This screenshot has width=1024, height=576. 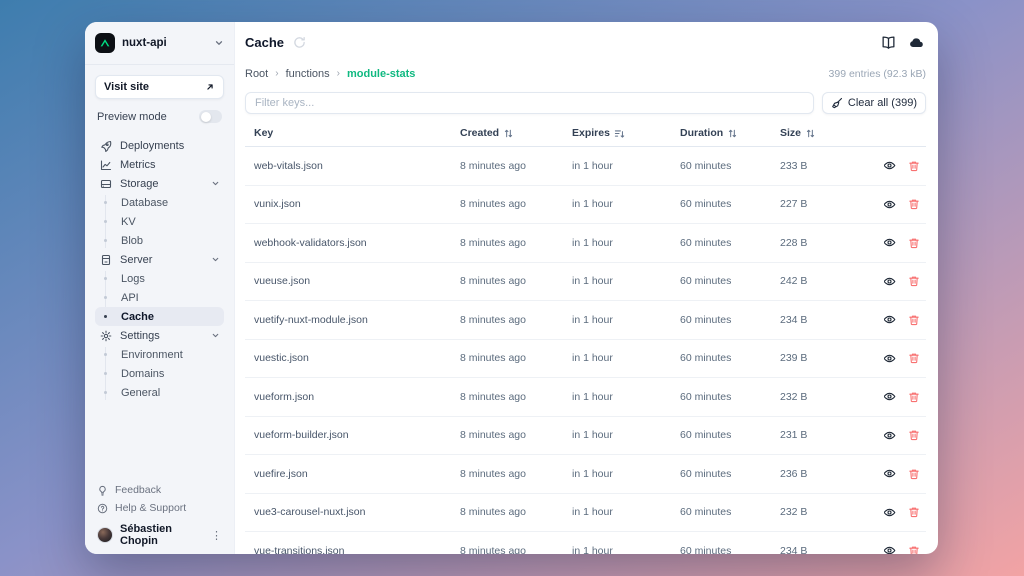 I want to click on feedback-button: Feedback, so click(x=159, y=490).